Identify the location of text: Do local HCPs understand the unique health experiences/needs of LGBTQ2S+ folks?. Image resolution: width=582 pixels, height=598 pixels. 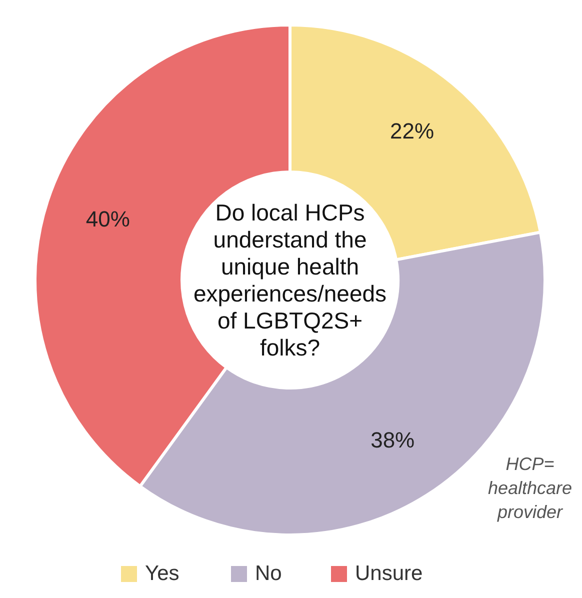
(290, 280).